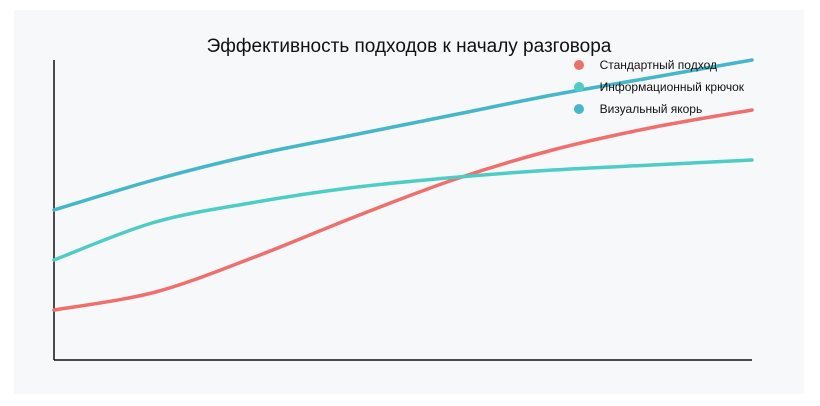  I want to click on legend-item-1: Стандартный подход, so click(658, 65).